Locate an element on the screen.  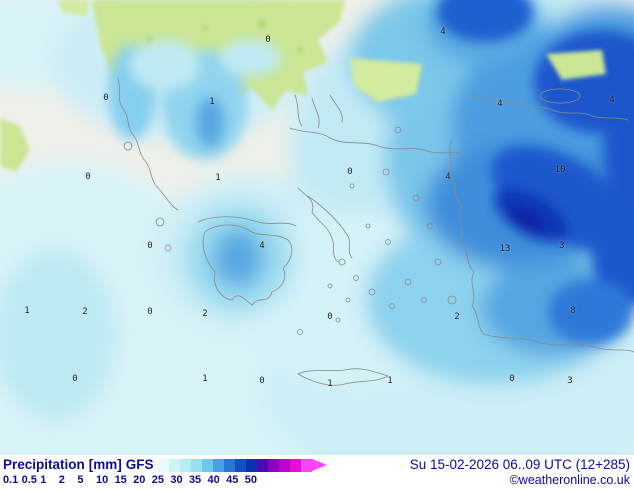
scale-value: 50 is located at coordinates (250, 480).